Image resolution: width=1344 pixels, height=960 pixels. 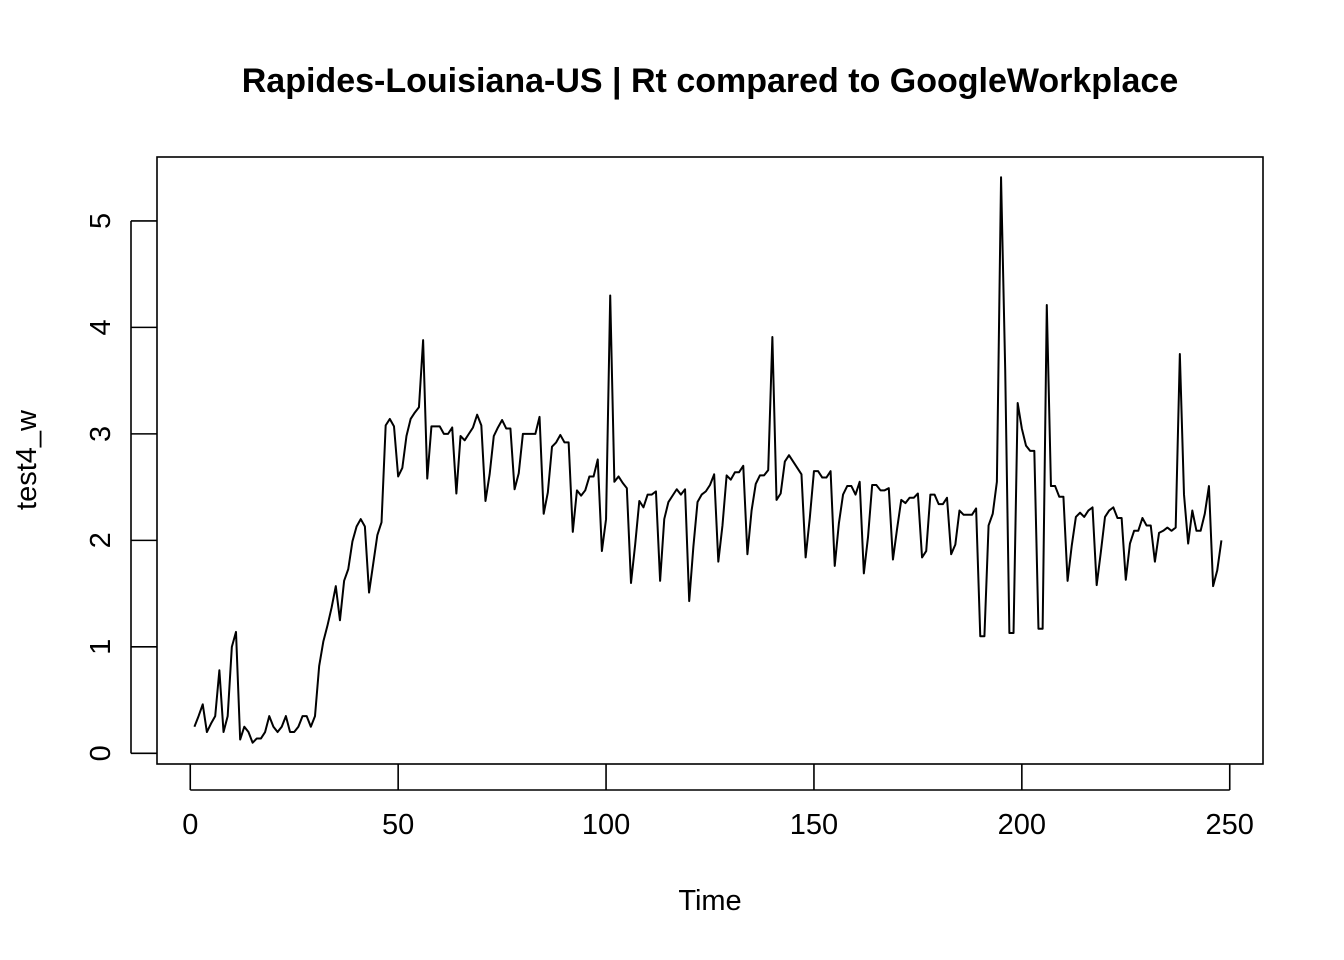 I want to click on x-axis-label: Time, so click(x=709, y=901).